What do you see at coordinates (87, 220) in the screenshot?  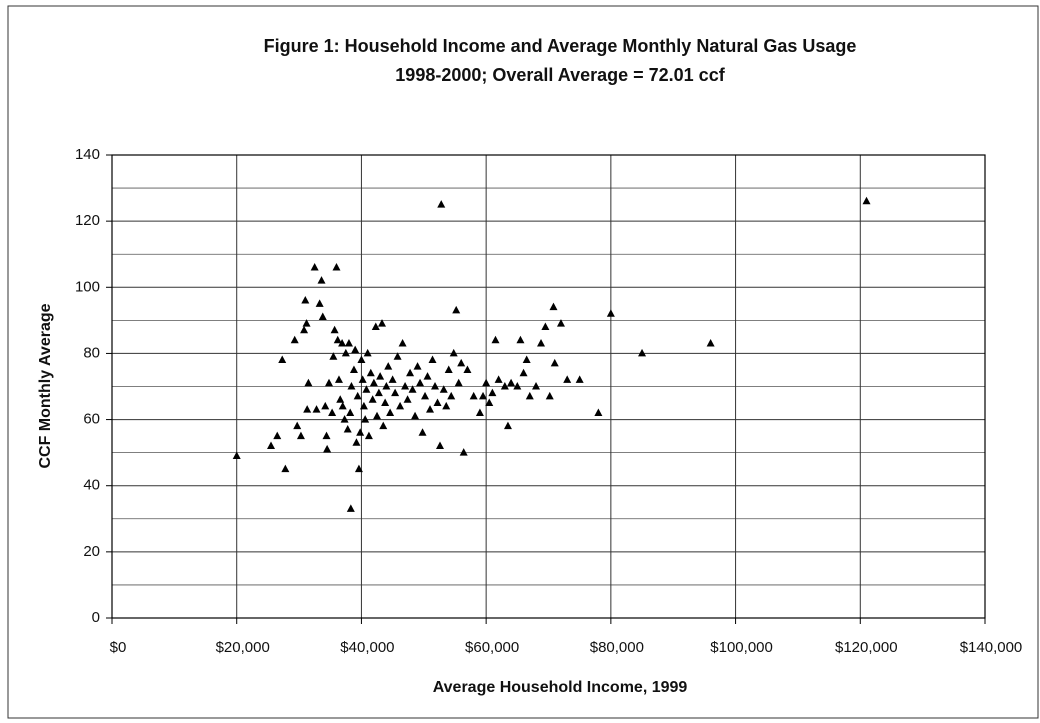 I see `y-tick-label: 120` at bounding box center [87, 220].